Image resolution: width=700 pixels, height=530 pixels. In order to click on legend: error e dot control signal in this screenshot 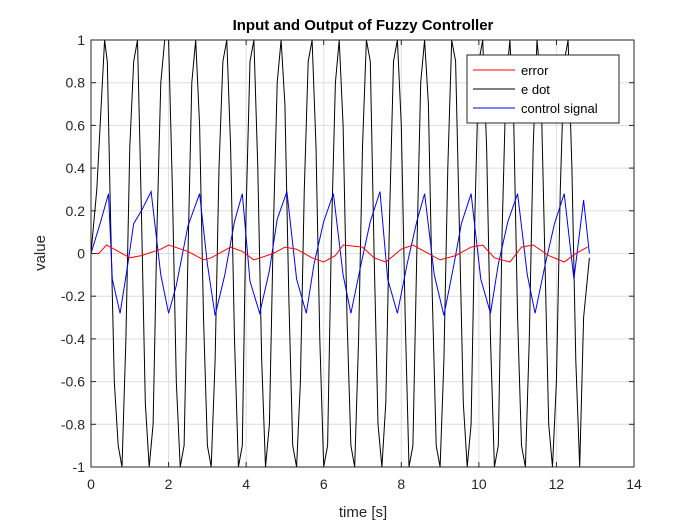, I will do `click(543, 89)`.